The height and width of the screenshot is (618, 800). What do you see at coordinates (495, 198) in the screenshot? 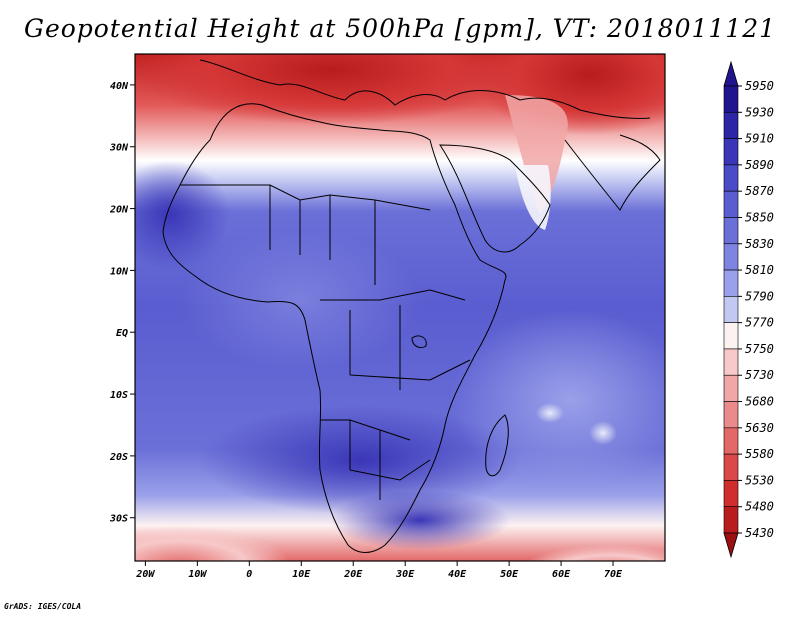
I see `arabia` at bounding box center [495, 198].